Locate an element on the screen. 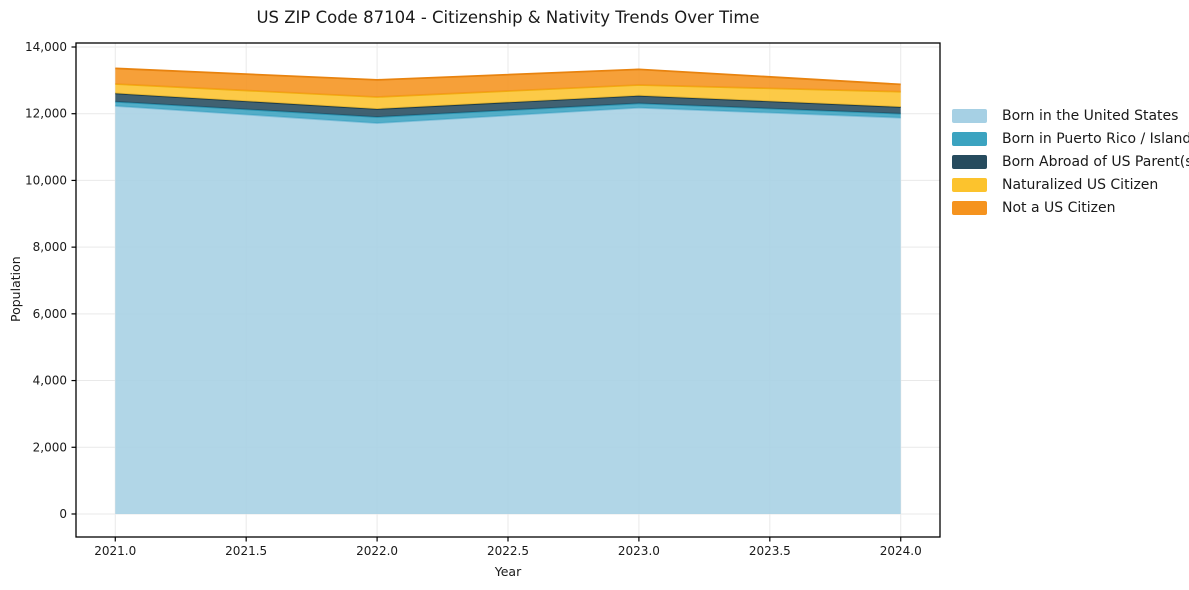  y-tick-label: 10,000 is located at coordinates (46, 180).